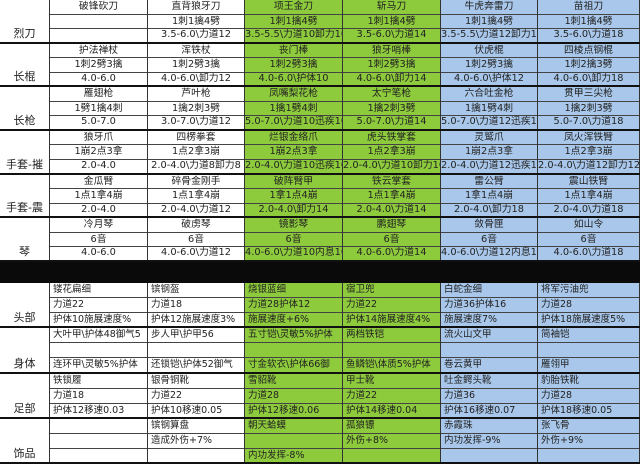  What do you see at coordinates (391, 138) in the screenshot?
I see `item-name: 虎头铁掌套` at bounding box center [391, 138].